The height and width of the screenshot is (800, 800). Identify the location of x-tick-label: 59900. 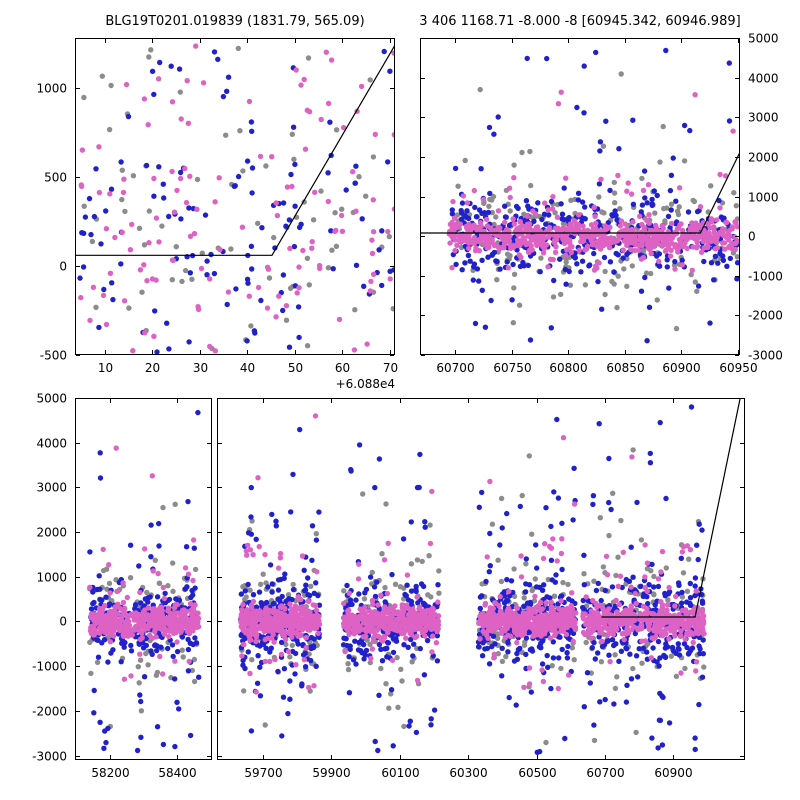
(331, 773).